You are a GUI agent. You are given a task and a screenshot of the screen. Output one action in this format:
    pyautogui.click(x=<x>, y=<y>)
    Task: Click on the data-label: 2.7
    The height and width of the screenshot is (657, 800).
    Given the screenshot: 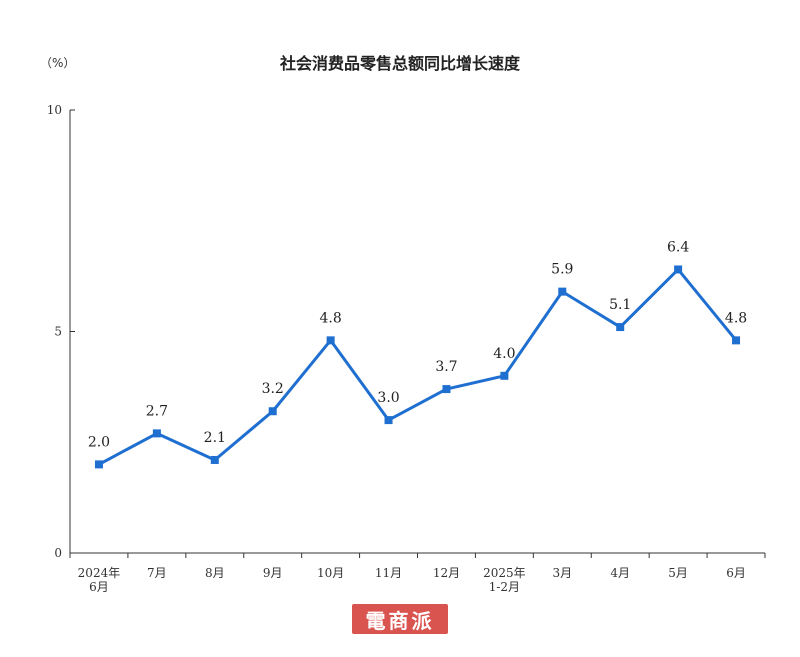 What is the action you would take?
    pyautogui.click(x=157, y=411)
    